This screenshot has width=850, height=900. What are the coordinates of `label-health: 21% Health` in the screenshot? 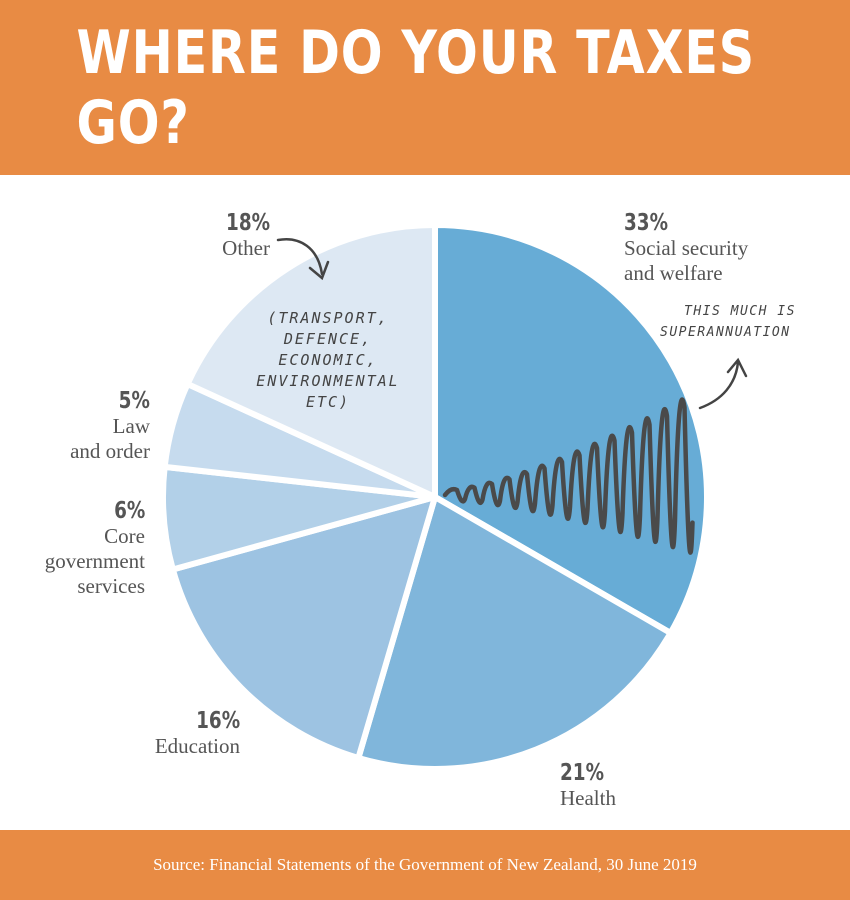 It's located at (588, 785).